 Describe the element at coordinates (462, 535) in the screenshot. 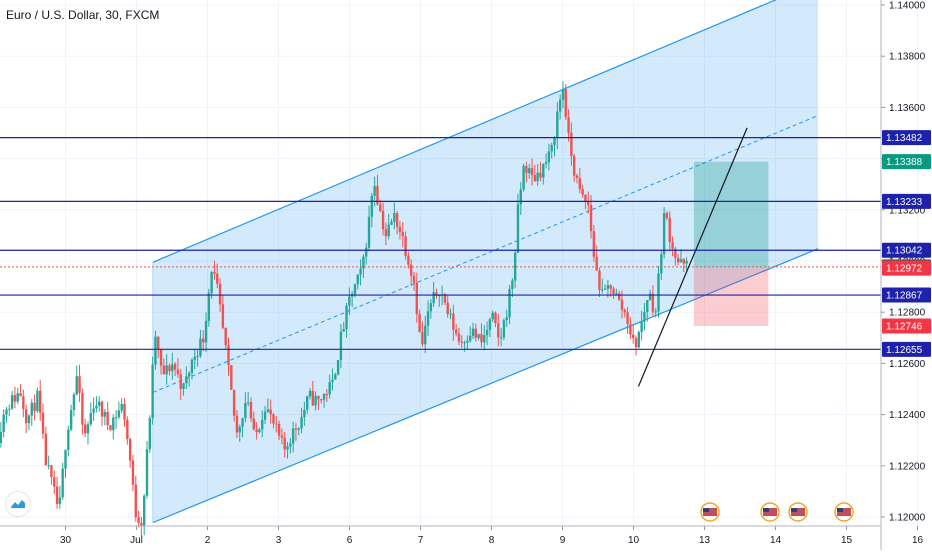

I see `time-axis: 30 Jul 2 3 6 7 8 9 10 13 14 15 16` at that location.